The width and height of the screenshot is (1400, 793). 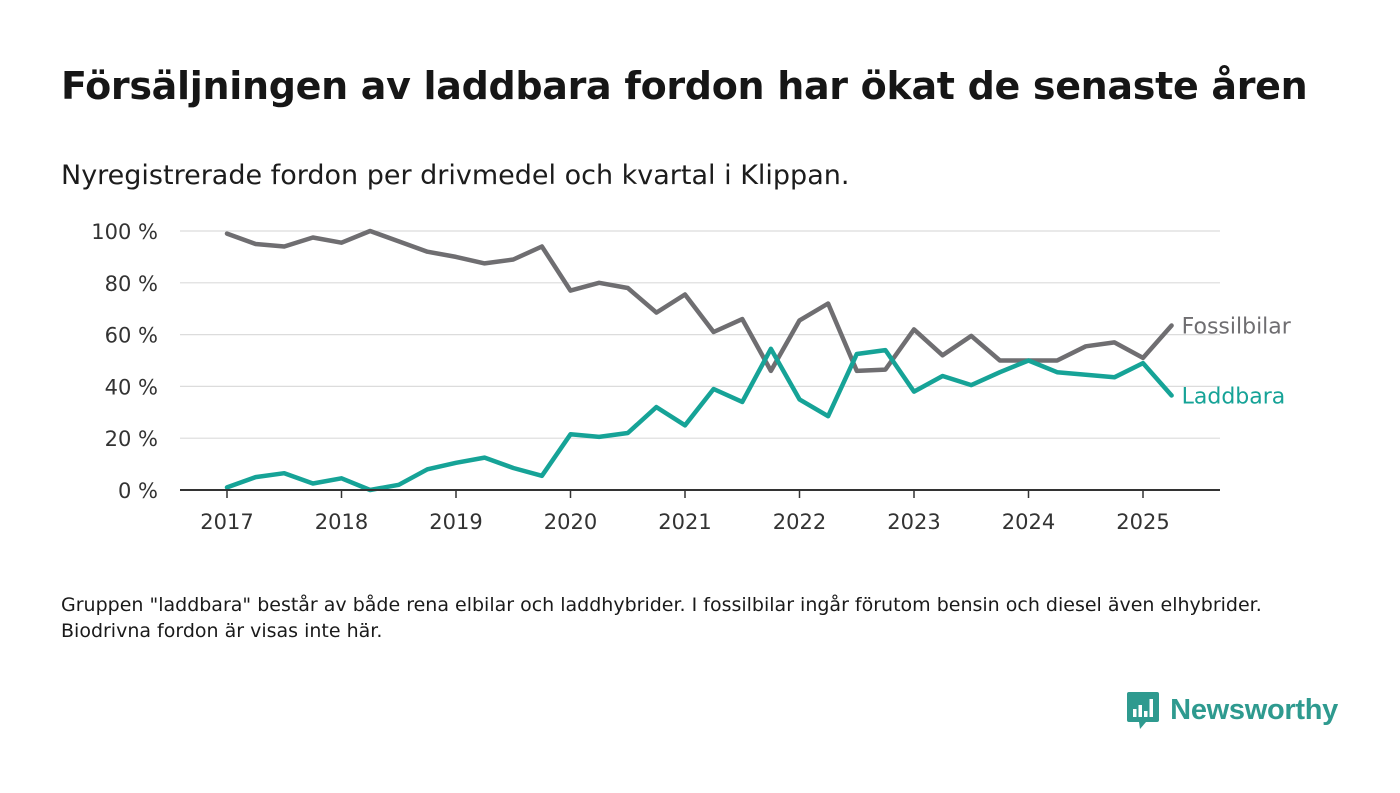 What do you see at coordinates (1234, 396) in the screenshot?
I see `series-label-laddbara: Laddbara` at bounding box center [1234, 396].